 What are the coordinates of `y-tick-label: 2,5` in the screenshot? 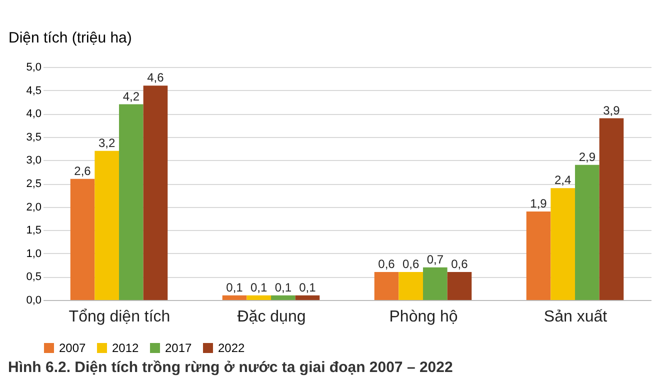 It's located at (34, 184).